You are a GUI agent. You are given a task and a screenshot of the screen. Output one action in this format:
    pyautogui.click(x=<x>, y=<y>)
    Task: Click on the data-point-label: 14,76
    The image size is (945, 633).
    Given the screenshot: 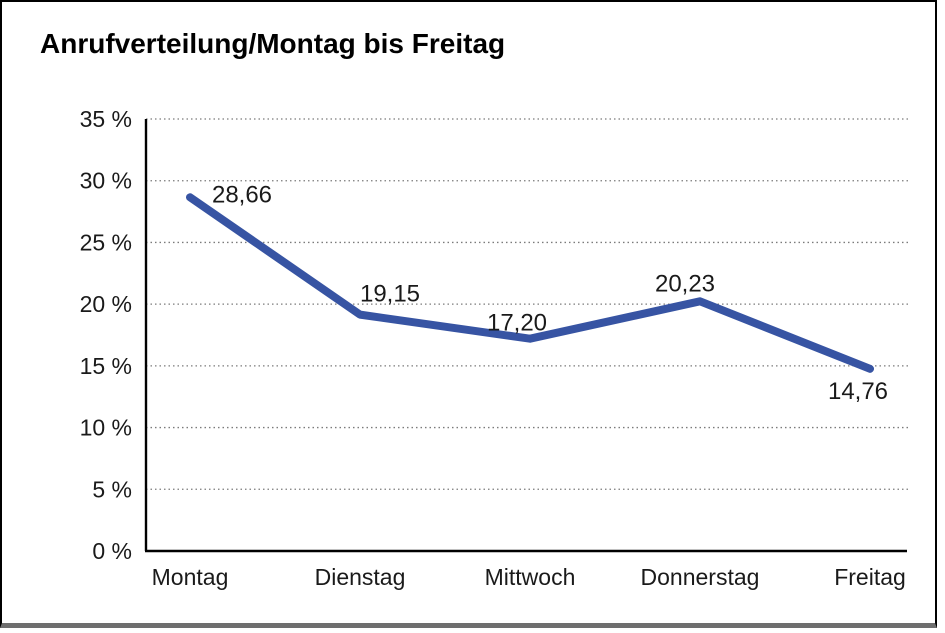 What is the action you would take?
    pyautogui.click(x=858, y=391)
    